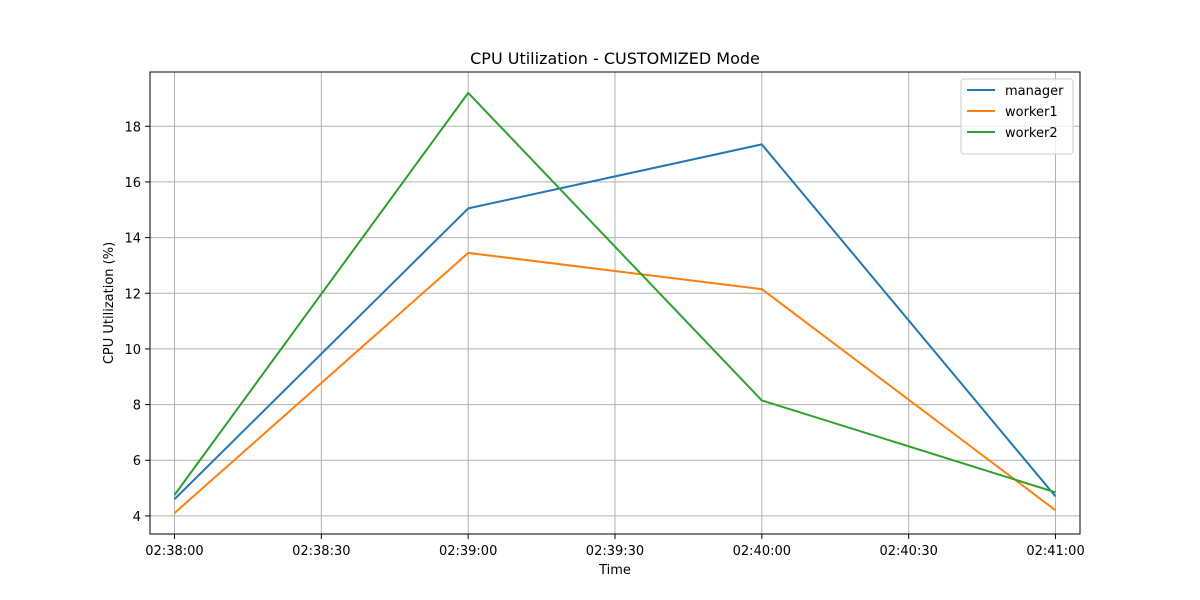 This screenshot has width=1200, height=600. What do you see at coordinates (174, 551) in the screenshot?
I see `x-tick-label: 02:38:00` at bounding box center [174, 551].